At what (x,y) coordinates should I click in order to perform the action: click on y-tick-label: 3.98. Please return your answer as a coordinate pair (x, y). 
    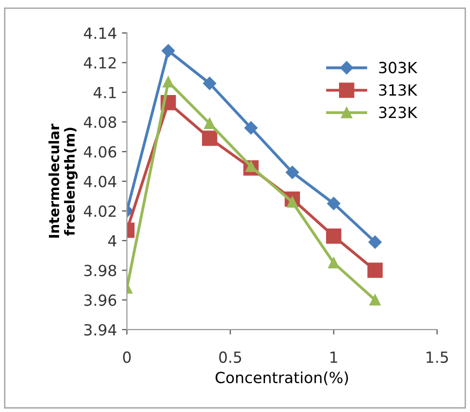
    Looking at the image, I should click on (100, 270).